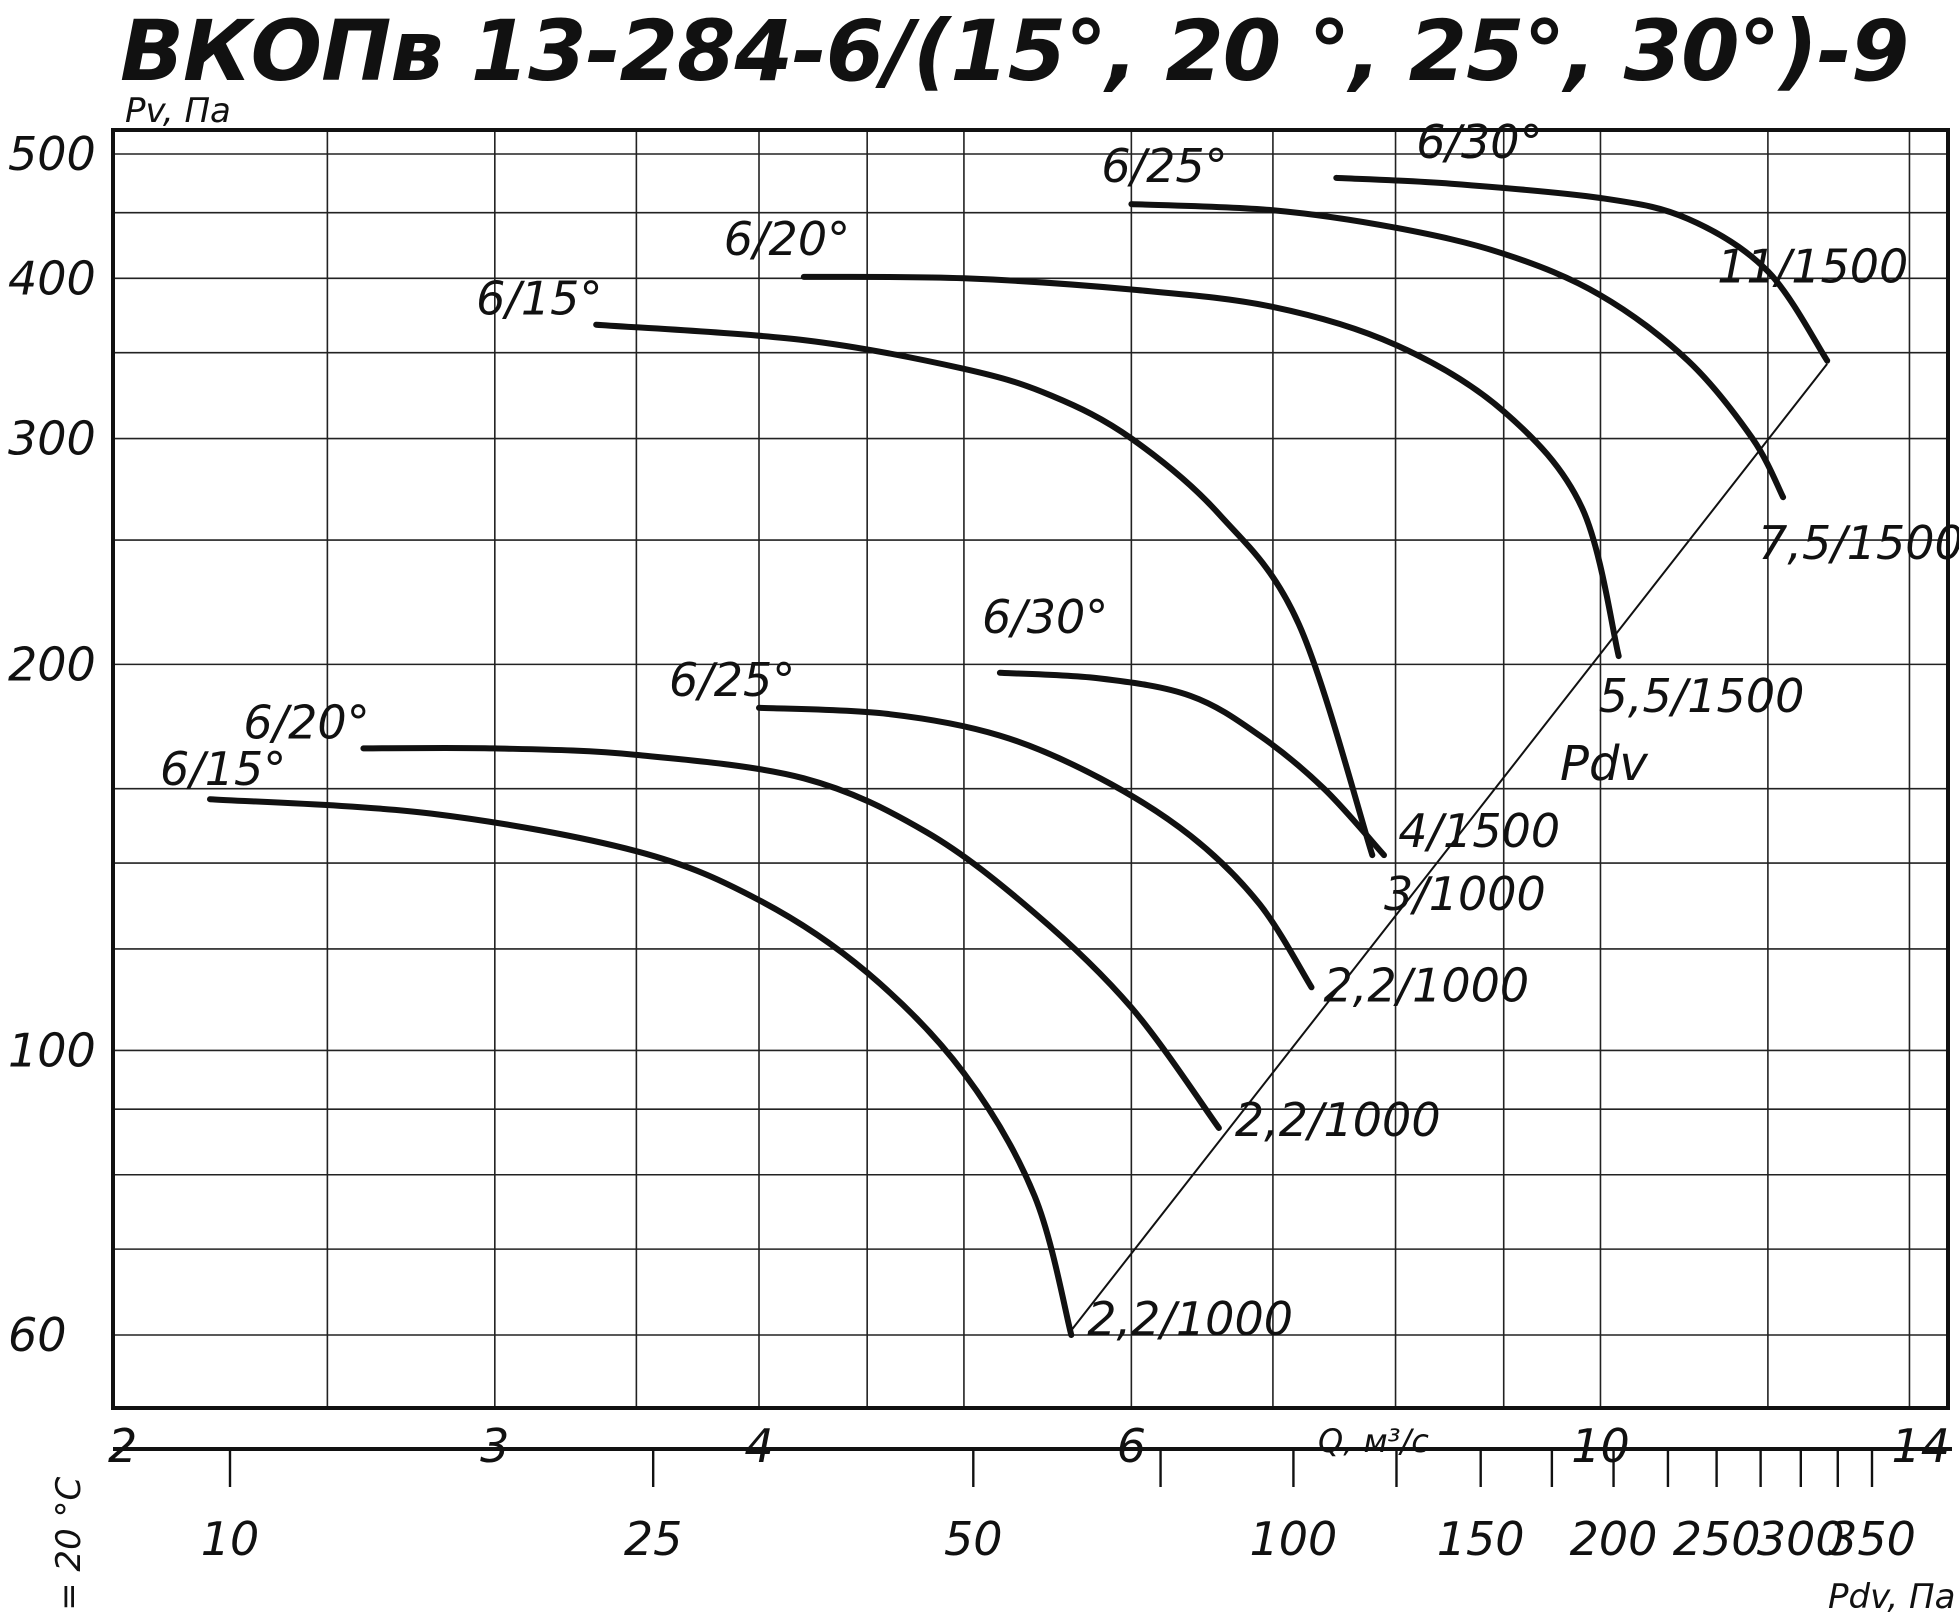 This screenshot has width=1959, height=1618. Describe the element at coordinates (1812, 267) in the screenshot. I see `series-end-label: 11/1500` at that location.